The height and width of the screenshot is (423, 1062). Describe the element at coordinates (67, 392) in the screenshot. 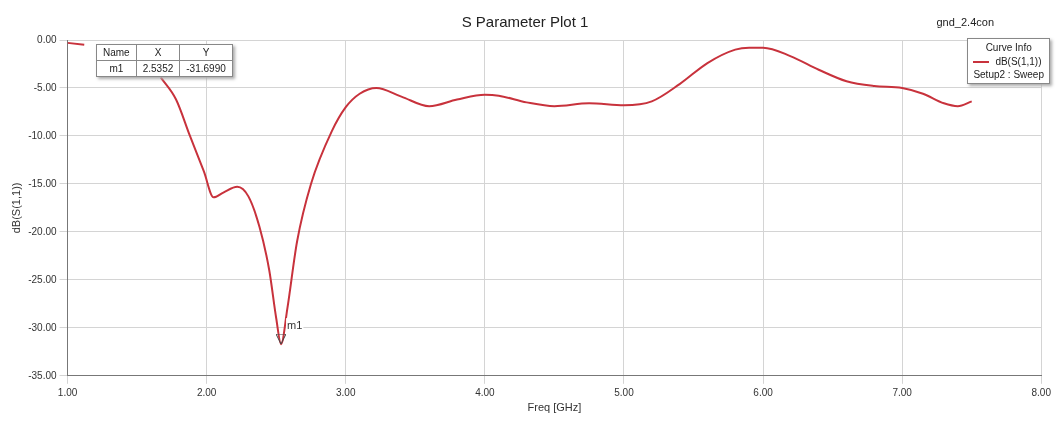

I see `x-tick-label: 1.00` at that location.